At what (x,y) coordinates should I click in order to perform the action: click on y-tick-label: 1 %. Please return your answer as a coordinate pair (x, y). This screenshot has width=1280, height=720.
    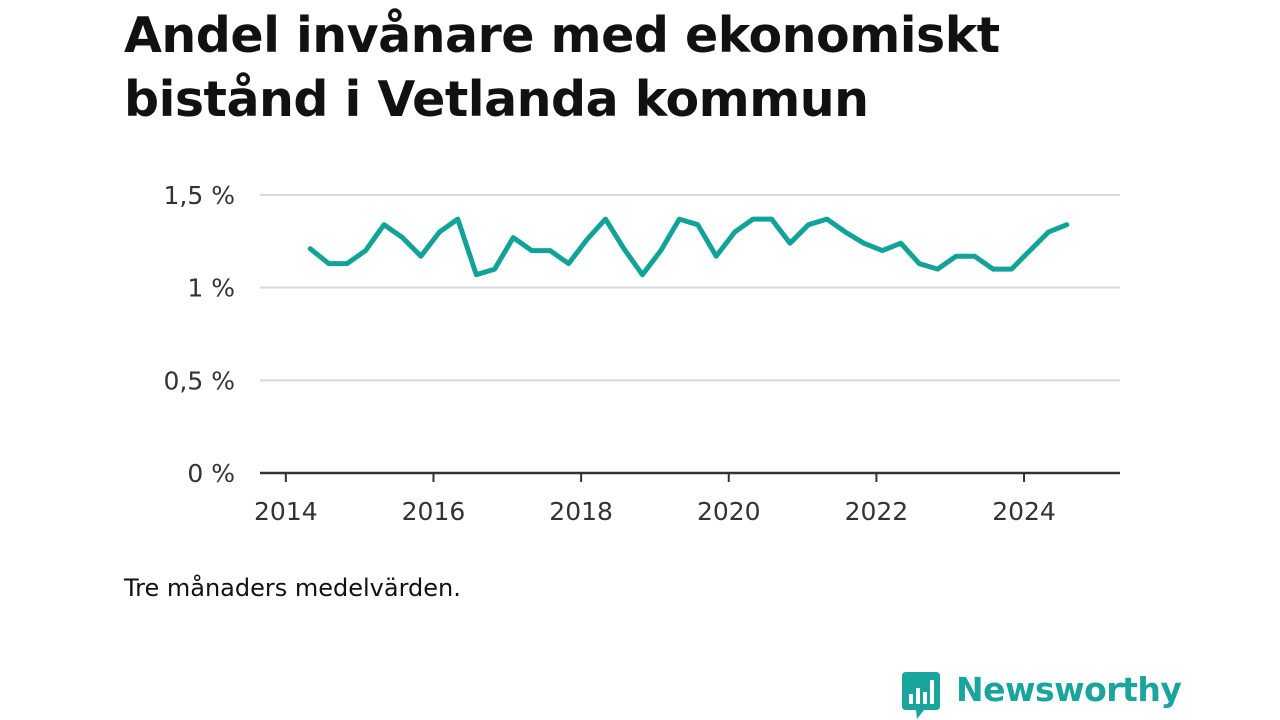
    Looking at the image, I should click on (211, 288).